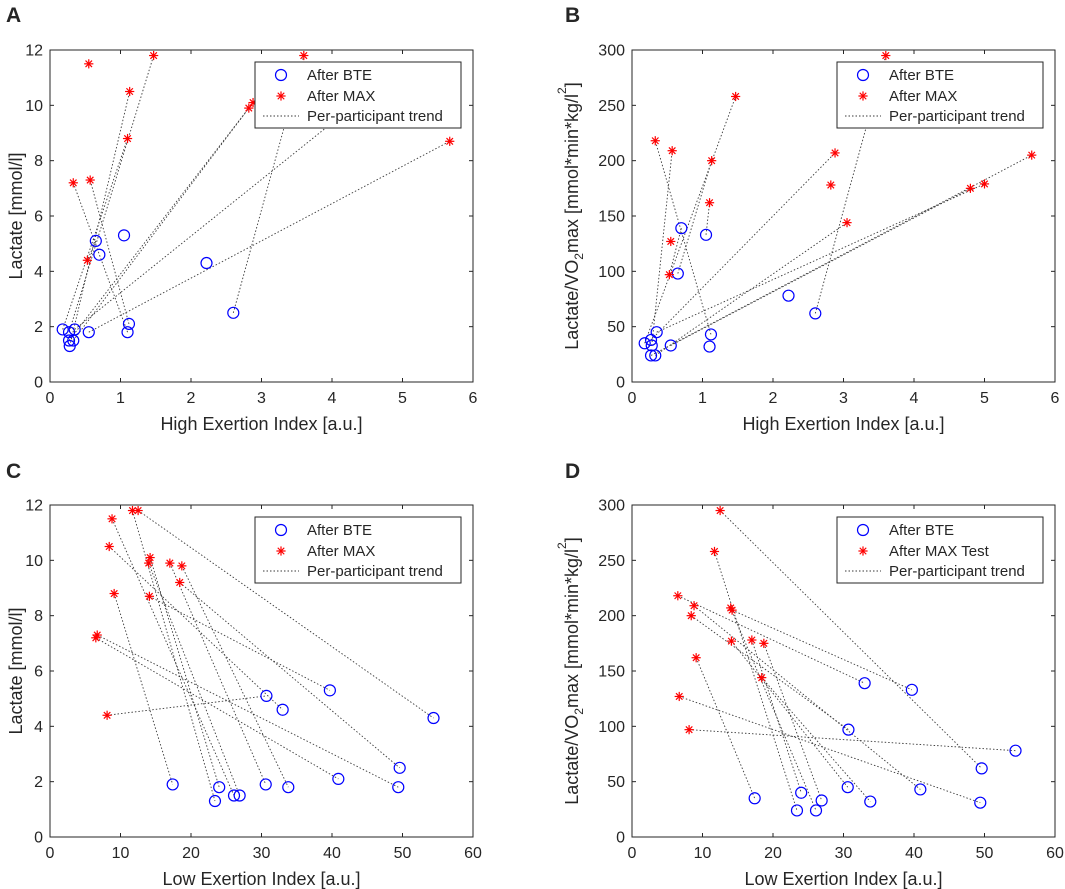 The width and height of the screenshot is (1065, 889). What do you see at coordinates (611, 106) in the screenshot?
I see `y-tick-label: 250` at bounding box center [611, 106].